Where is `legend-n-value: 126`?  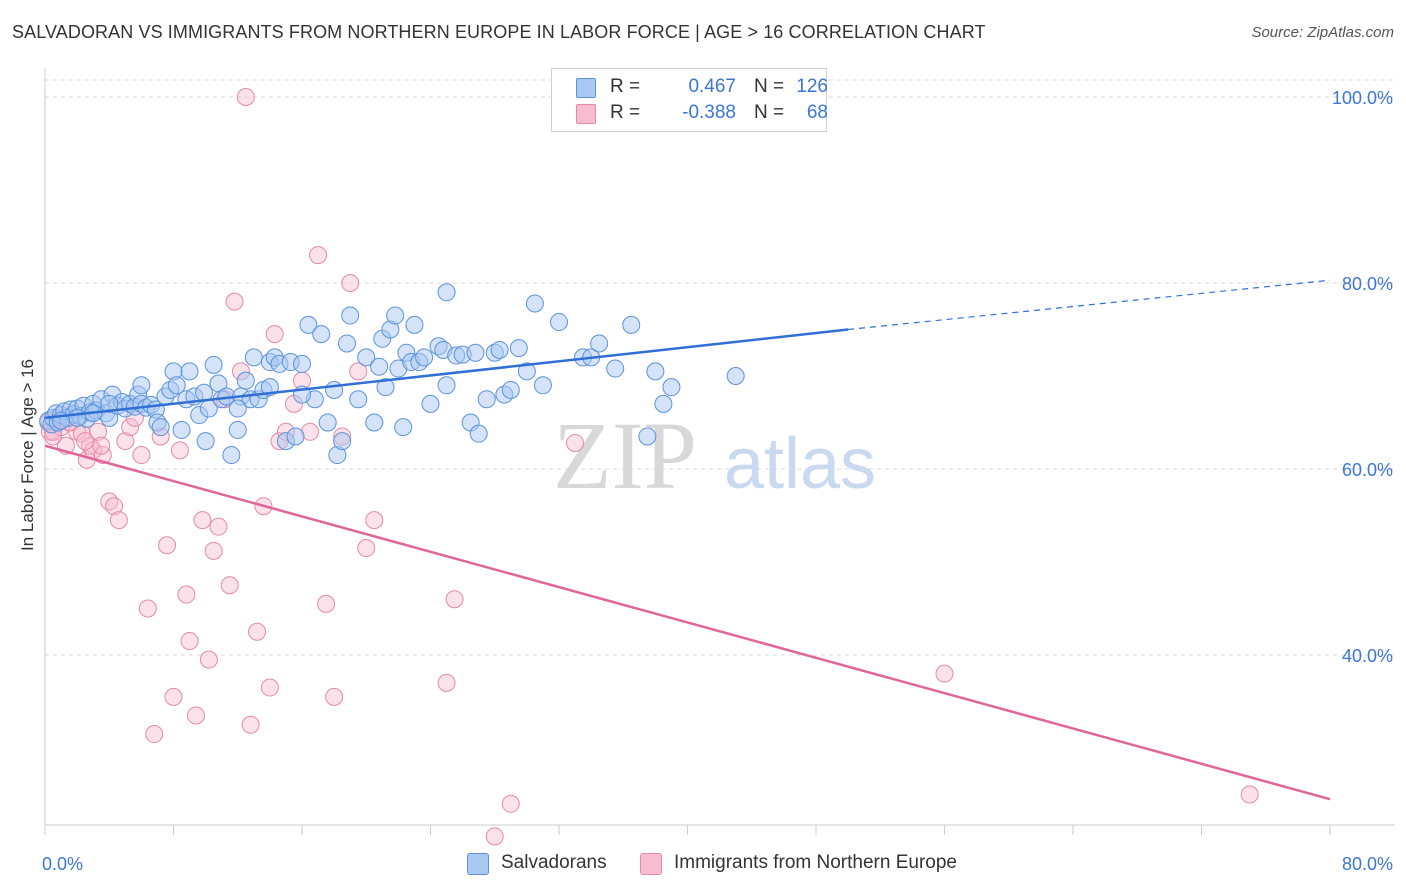 legend-n-value: 126 is located at coordinates (812, 86).